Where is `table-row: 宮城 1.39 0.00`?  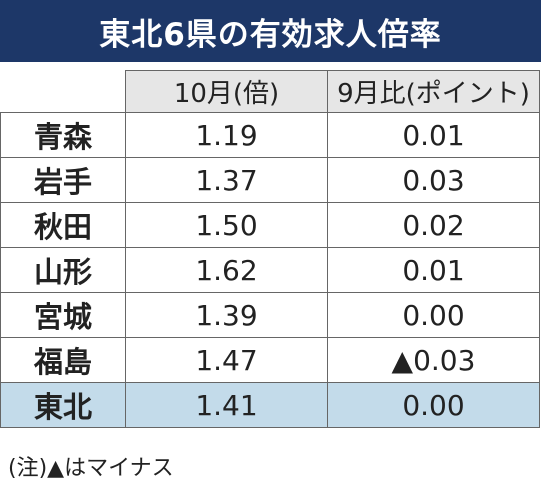
table-row: 宮城 1.39 0.00 is located at coordinates (270, 315).